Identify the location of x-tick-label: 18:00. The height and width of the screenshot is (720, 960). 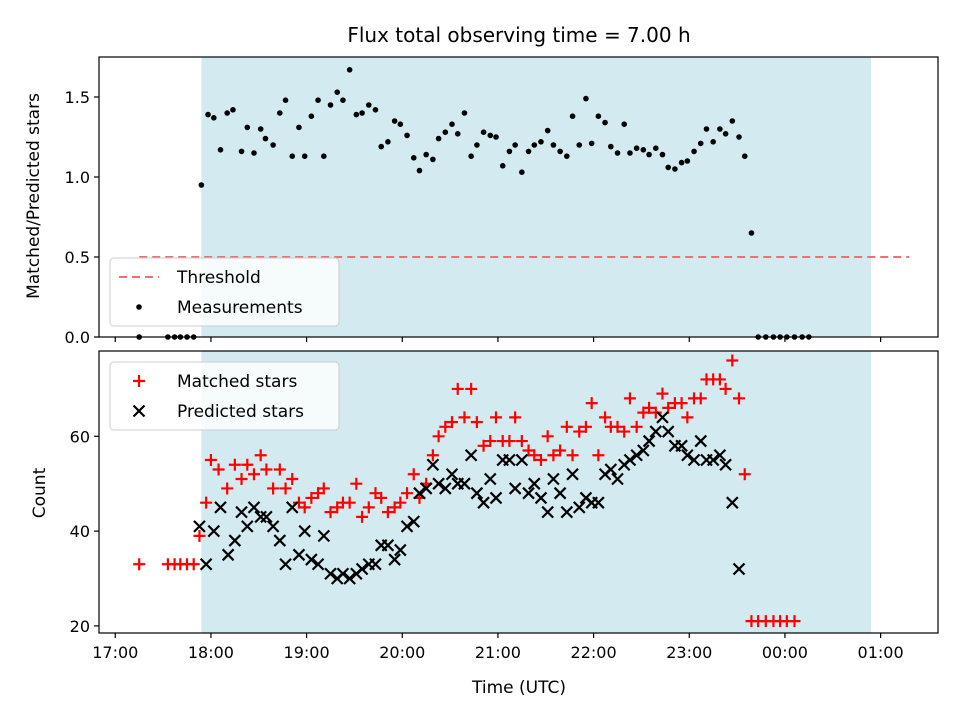
(211, 652).